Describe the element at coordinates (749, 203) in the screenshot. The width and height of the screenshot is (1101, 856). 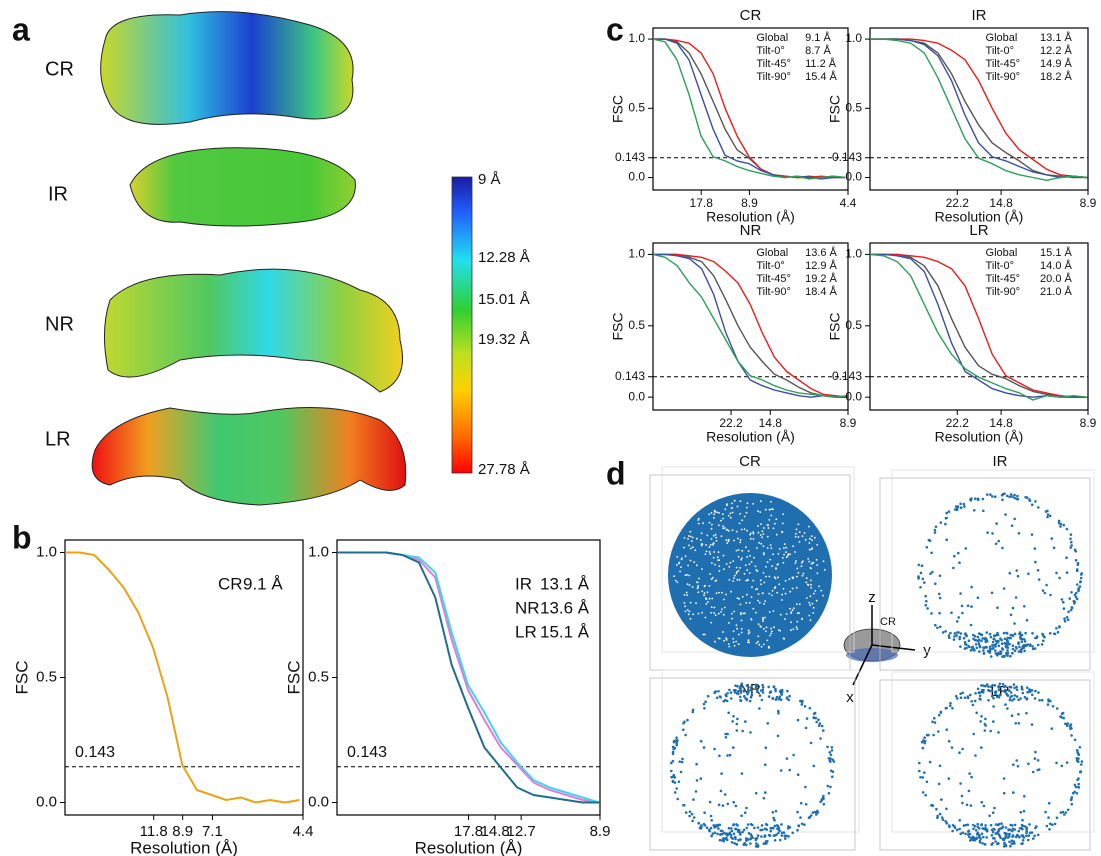
I see `x-tick-label: 8.9` at that location.